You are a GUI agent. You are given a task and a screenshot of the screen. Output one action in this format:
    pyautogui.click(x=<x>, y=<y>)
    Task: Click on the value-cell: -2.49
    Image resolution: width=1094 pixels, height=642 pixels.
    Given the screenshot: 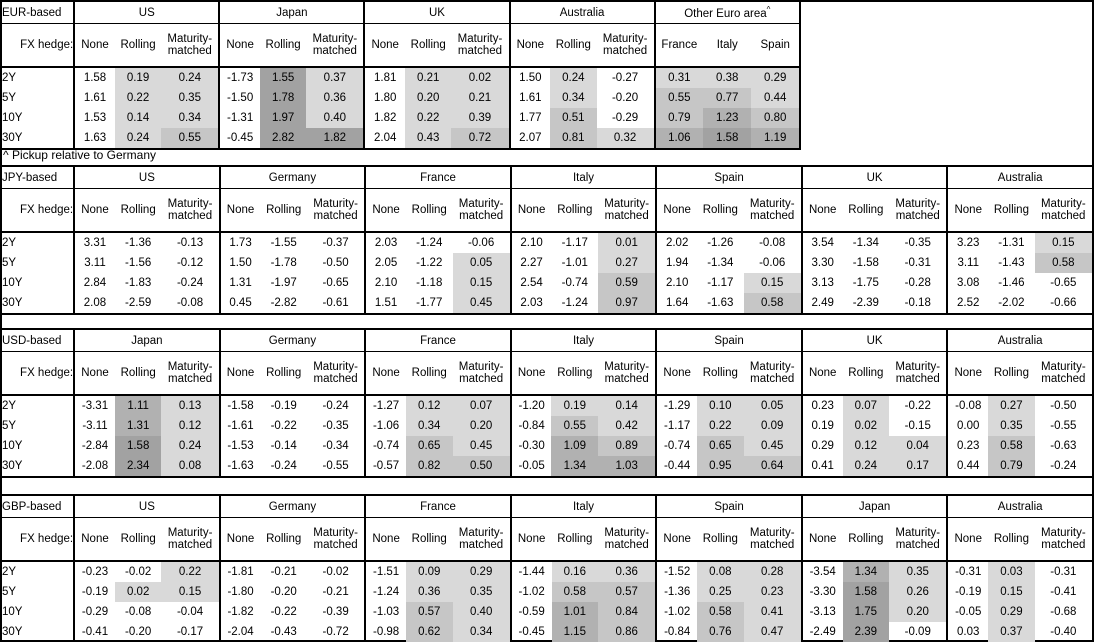 What is the action you would take?
    pyautogui.click(x=821, y=632)
    